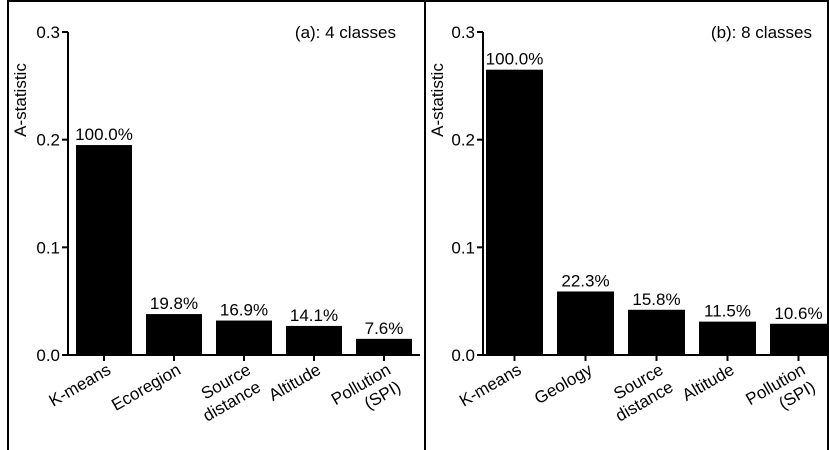 The width and height of the screenshot is (829, 450). What do you see at coordinates (585, 280) in the screenshot?
I see `bar-data-label: 22.3%` at bounding box center [585, 280].